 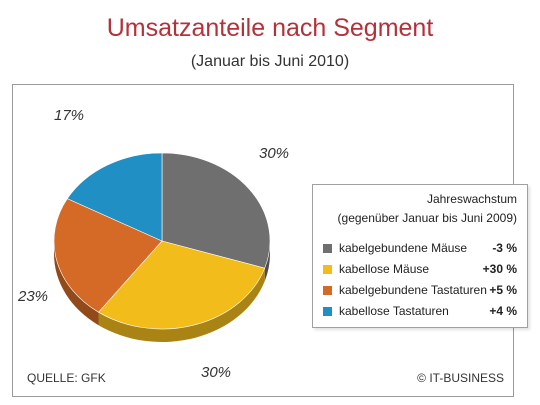 I want to click on legend-value: +5 %, so click(x=503, y=290).